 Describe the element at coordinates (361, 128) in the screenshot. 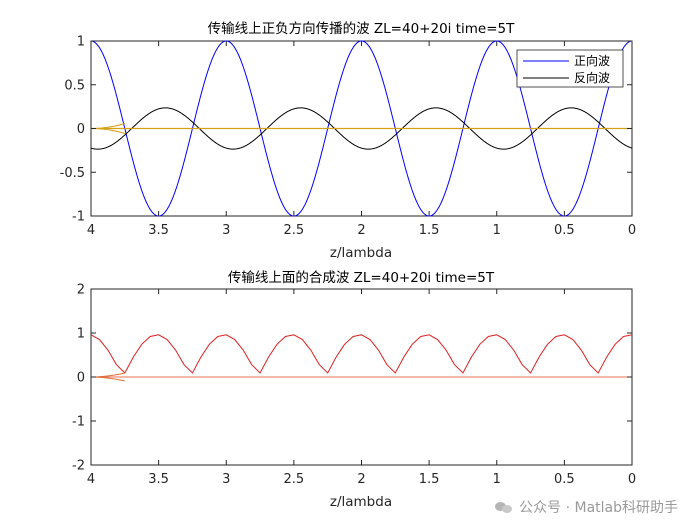

I see `series-reverse-wave` at that location.